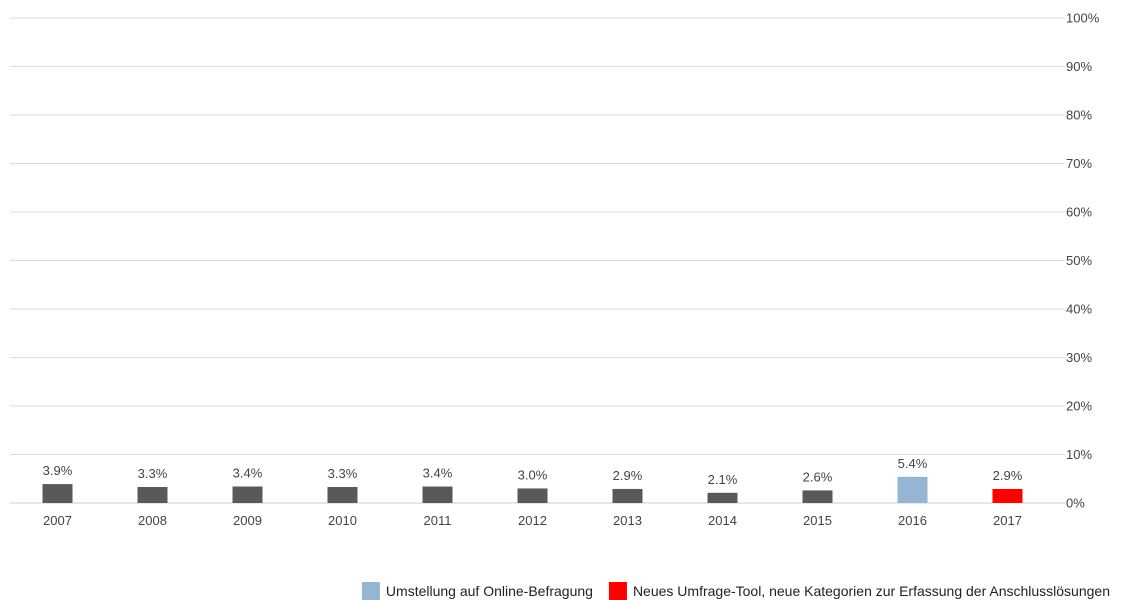  What do you see at coordinates (913, 463) in the screenshot?
I see `data-label: 5.4%` at bounding box center [913, 463].